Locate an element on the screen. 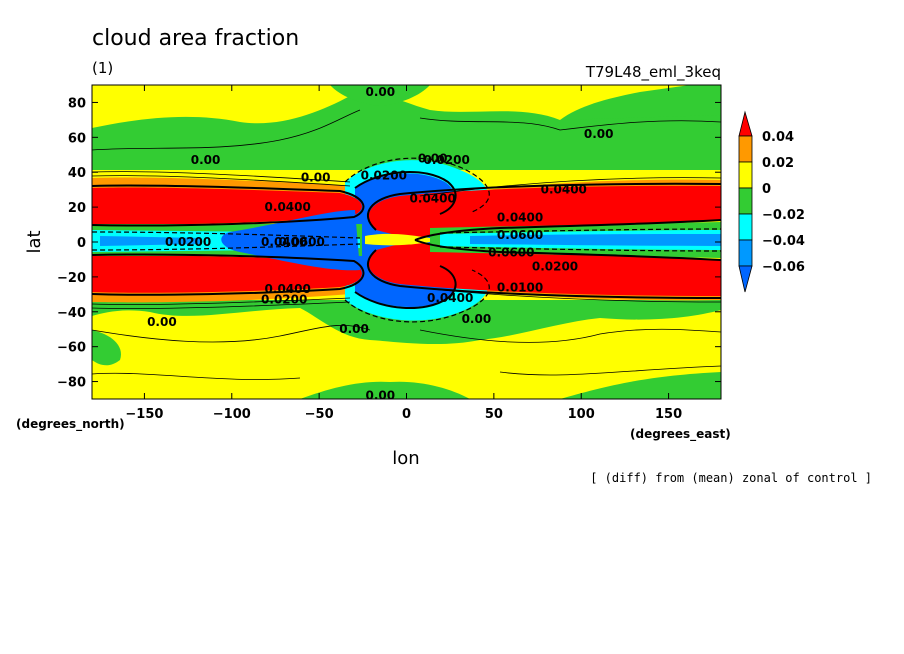  colorbar-label: −0.04 is located at coordinates (783, 241).